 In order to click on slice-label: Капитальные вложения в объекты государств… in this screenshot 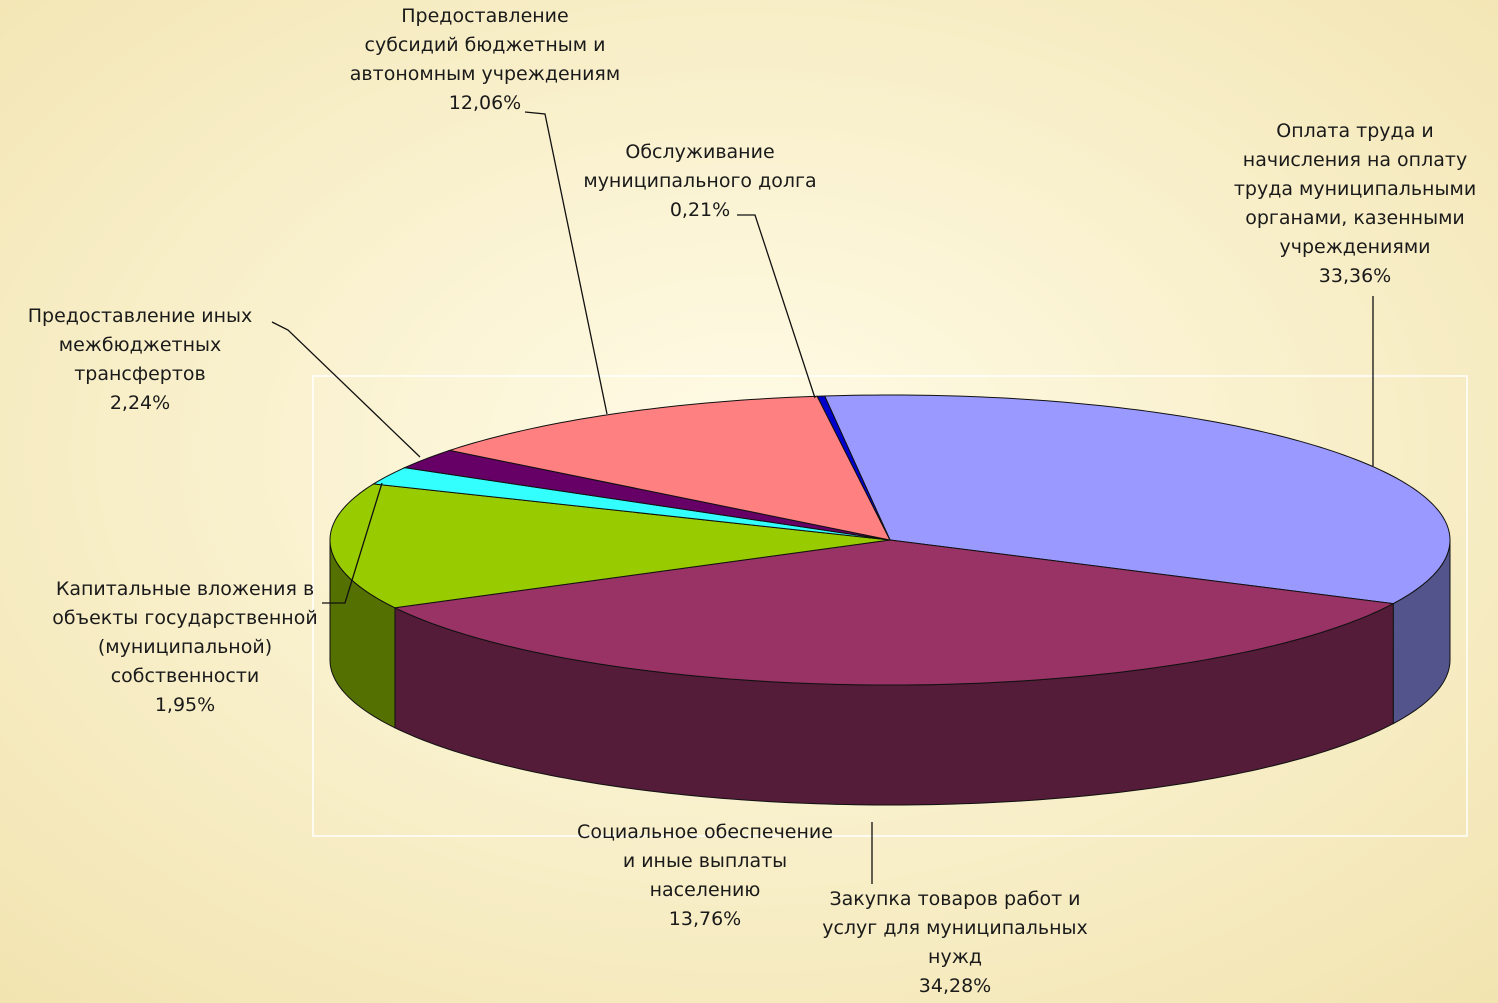, I will do `click(184, 632)`.